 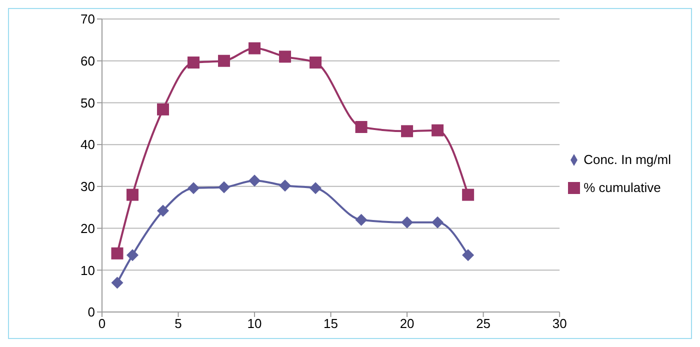 I want to click on x-tick-label: 0, so click(x=102, y=324).